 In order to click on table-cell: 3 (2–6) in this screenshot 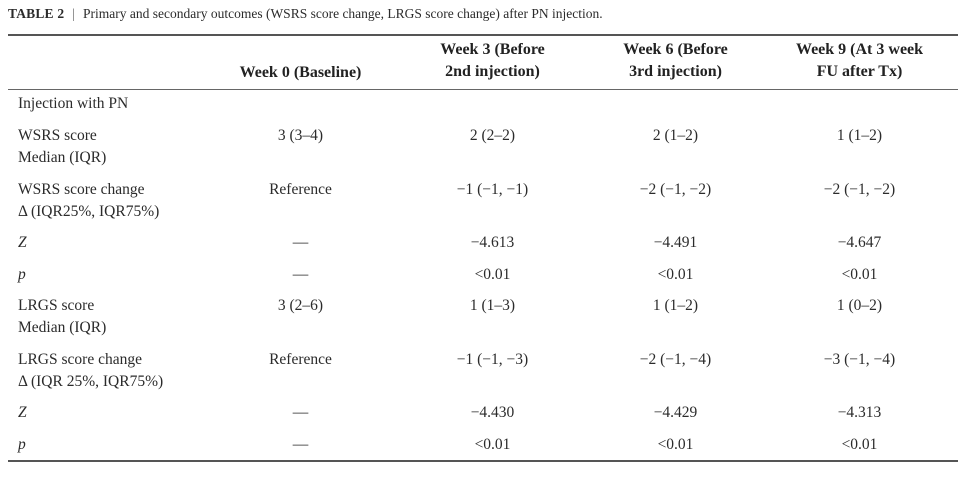, I will do `click(300, 305)`.